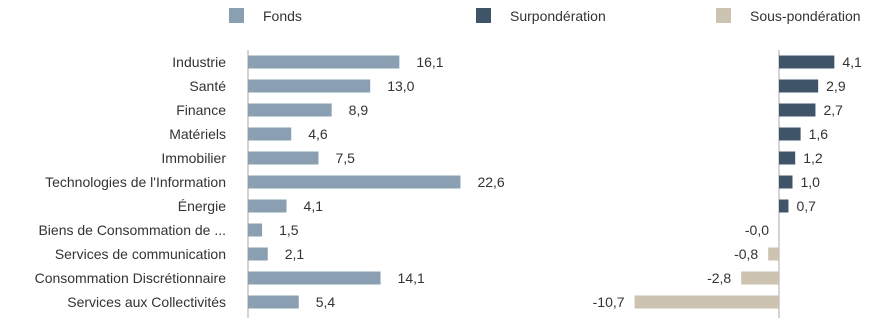 The height and width of the screenshot is (320, 890). What do you see at coordinates (326, 302) in the screenshot?
I see `fund-value-label: 5,4` at bounding box center [326, 302].